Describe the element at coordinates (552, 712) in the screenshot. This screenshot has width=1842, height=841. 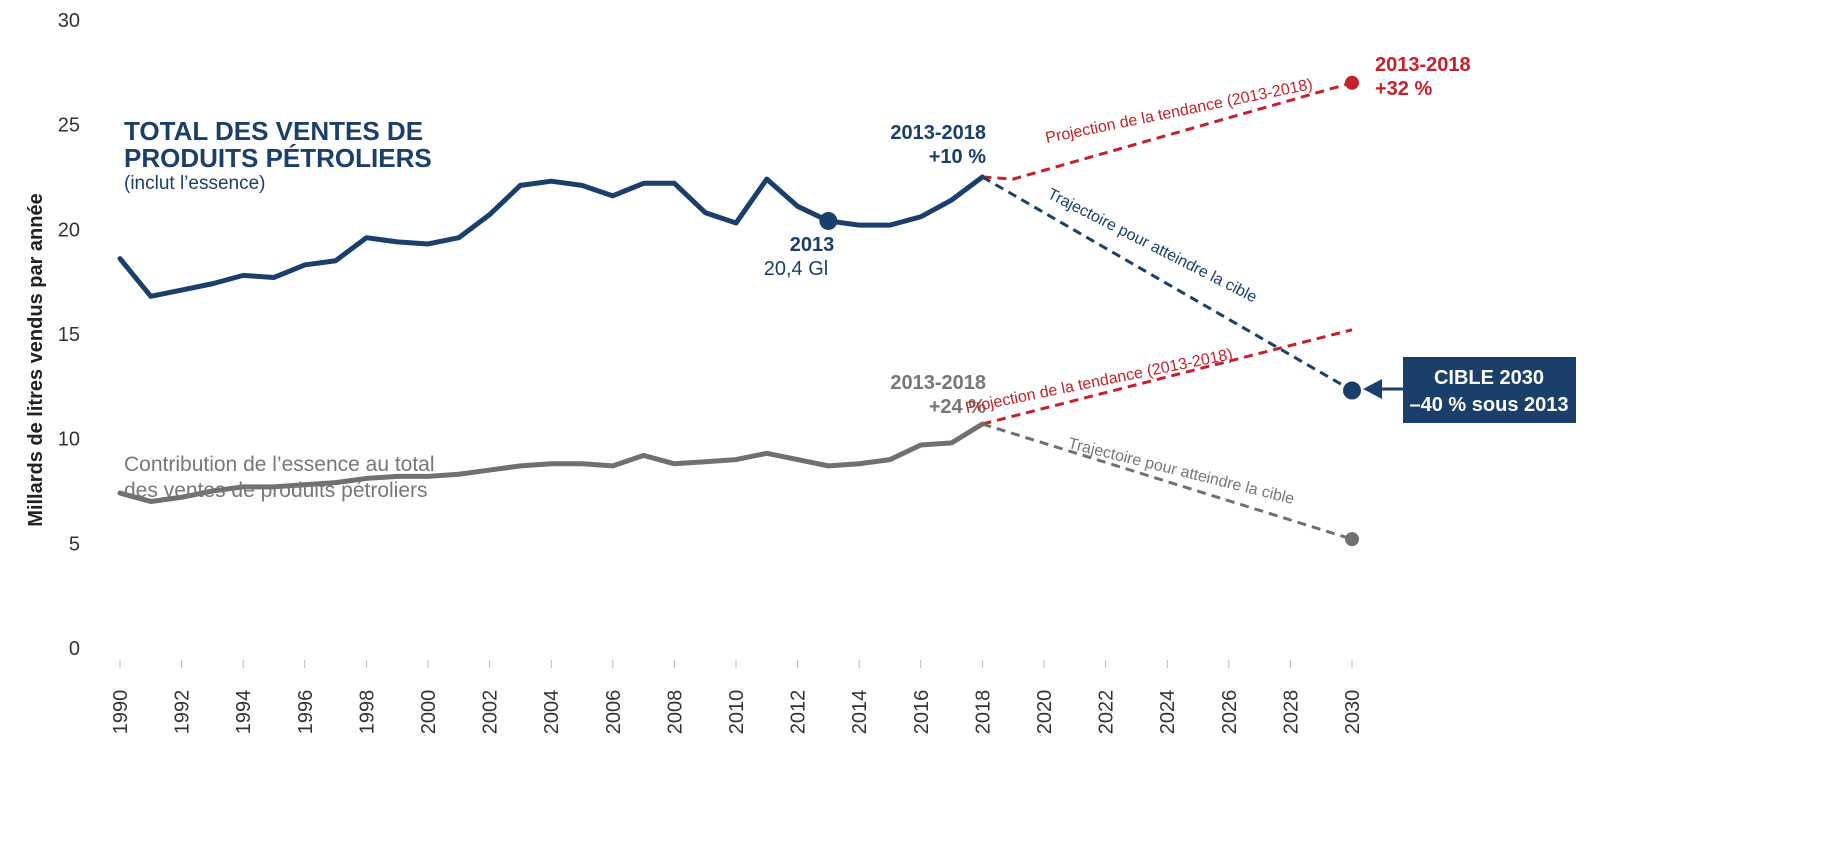
I see `x-tick-label: 2004` at that location.